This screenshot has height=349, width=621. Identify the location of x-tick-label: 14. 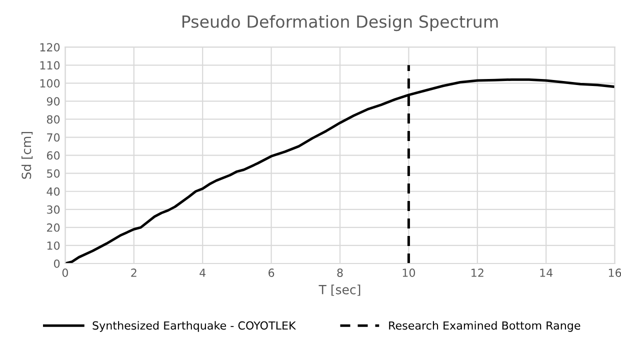
(546, 272).